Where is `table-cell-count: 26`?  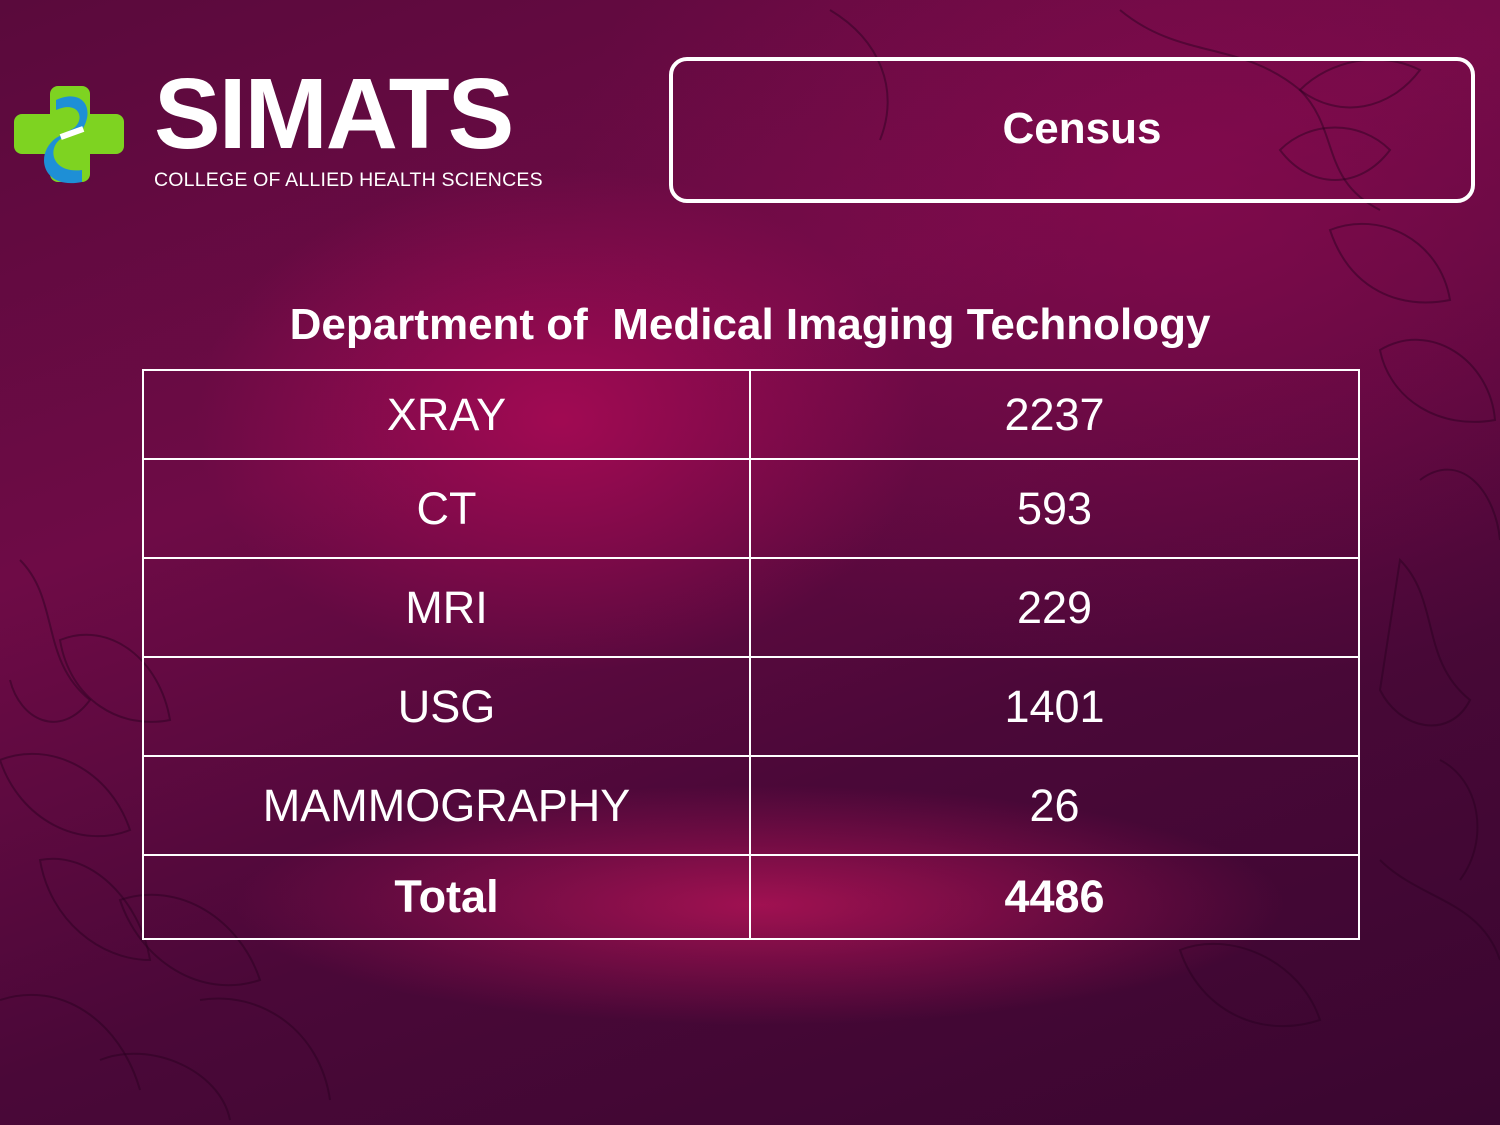
table-cell-count: 26 is located at coordinates (1054, 805).